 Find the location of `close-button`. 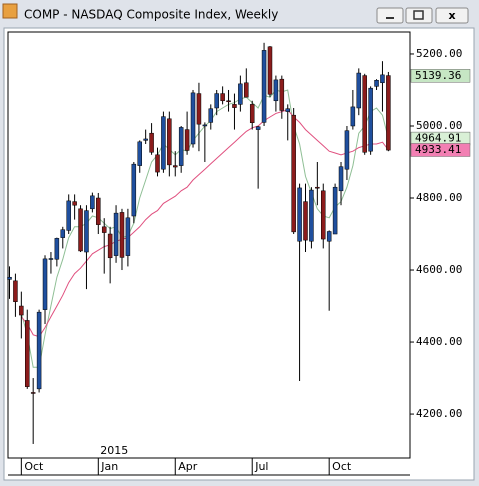

close-button is located at coordinates (452, 15).